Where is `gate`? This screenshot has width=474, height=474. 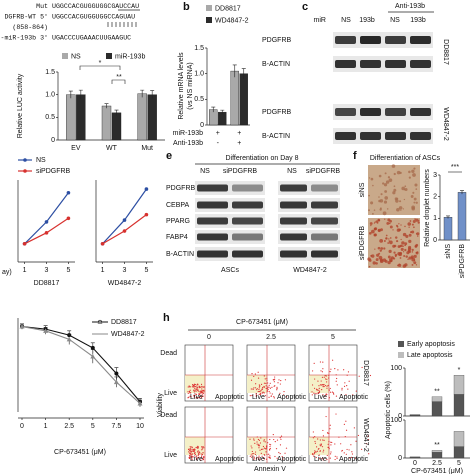 gate is located at coordinates (319, 446).